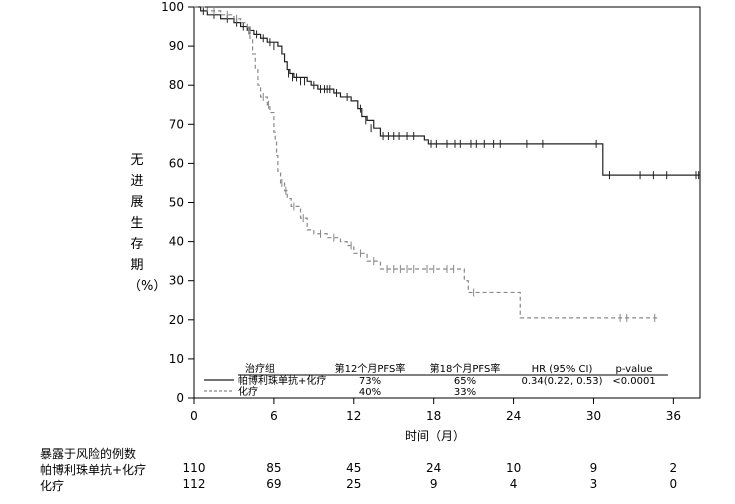  Describe the element at coordinates (147, 223) in the screenshot. I see `y-axis-label: 无进展生存期（%）` at that location.